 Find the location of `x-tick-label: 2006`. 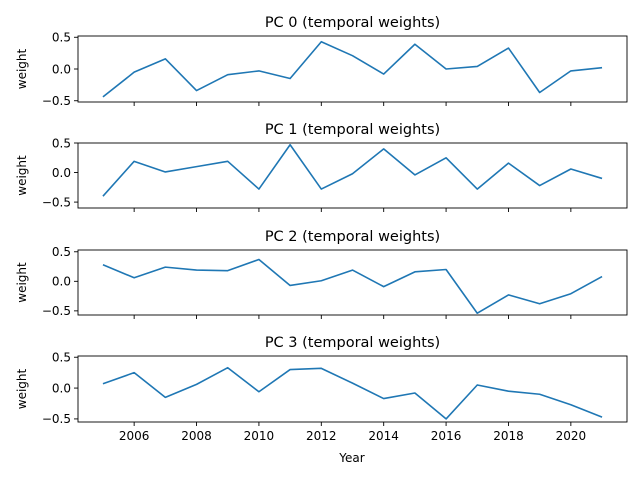

x-tick-label: 2006 is located at coordinates (134, 436).